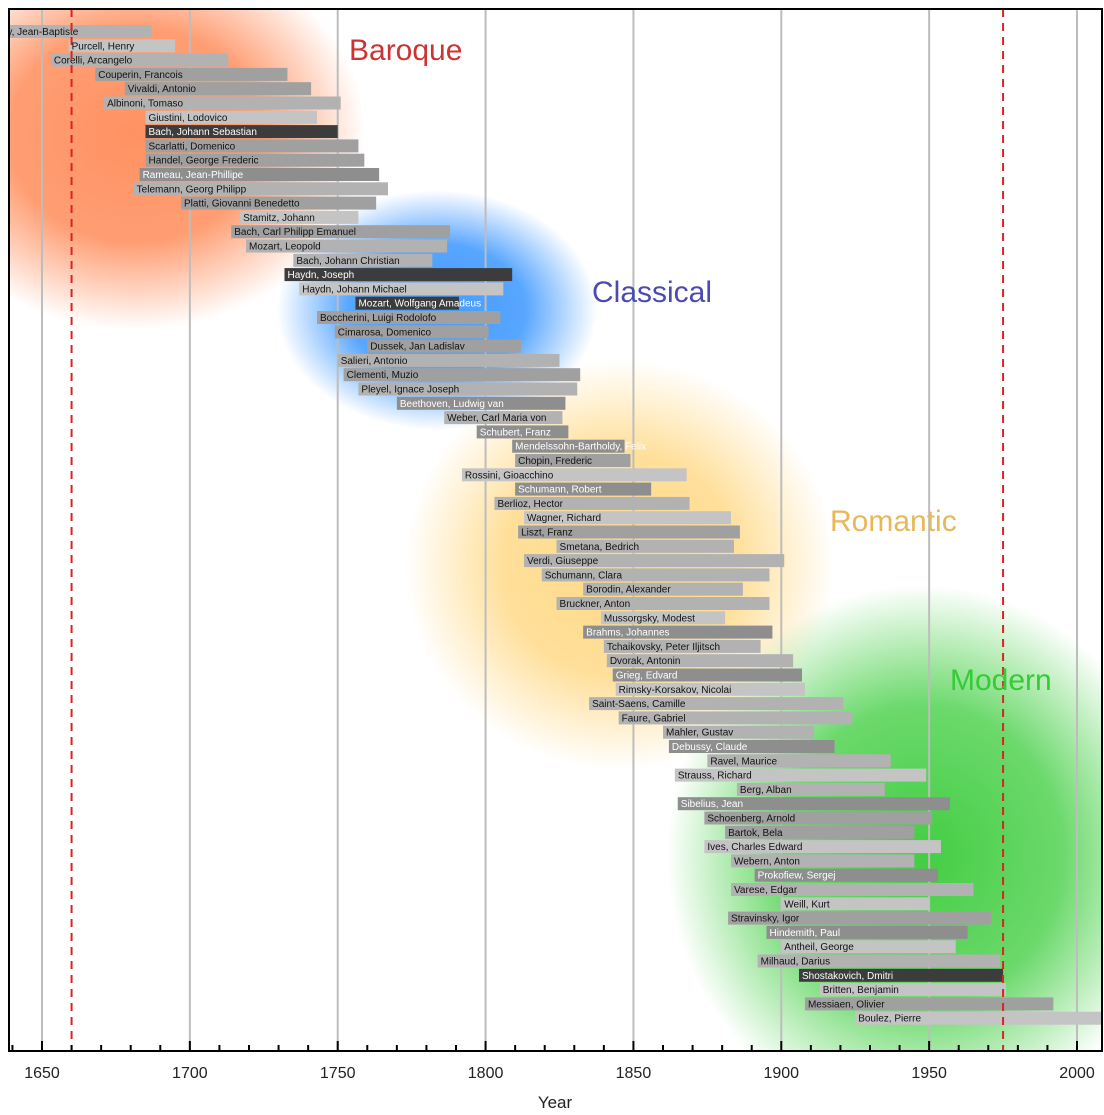  What do you see at coordinates (204, 161) in the screenshot?
I see `composer-label: Handel, George Frederic` at bounding box center [204, 161].